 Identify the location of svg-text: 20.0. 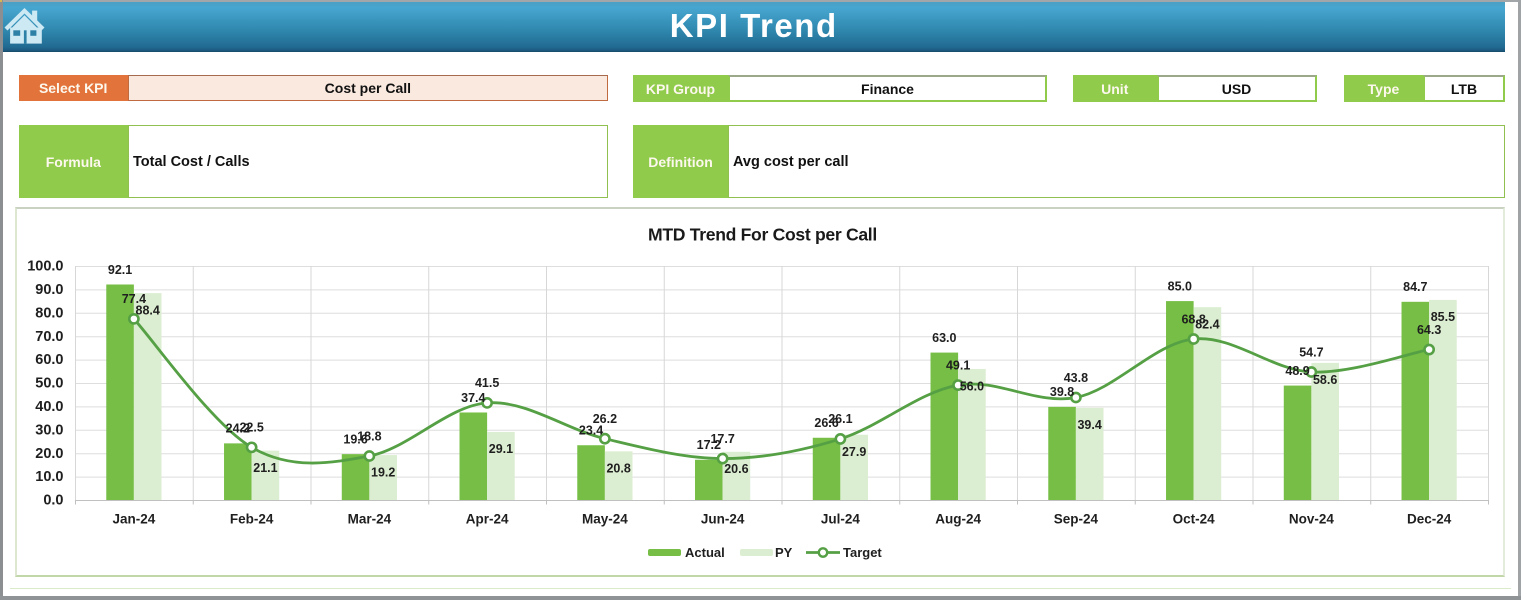
(49, 454).